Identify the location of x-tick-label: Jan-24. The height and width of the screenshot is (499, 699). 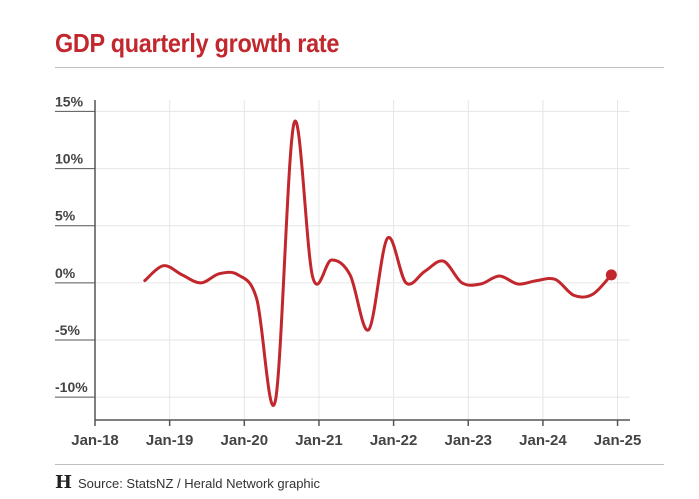
(543, 440).